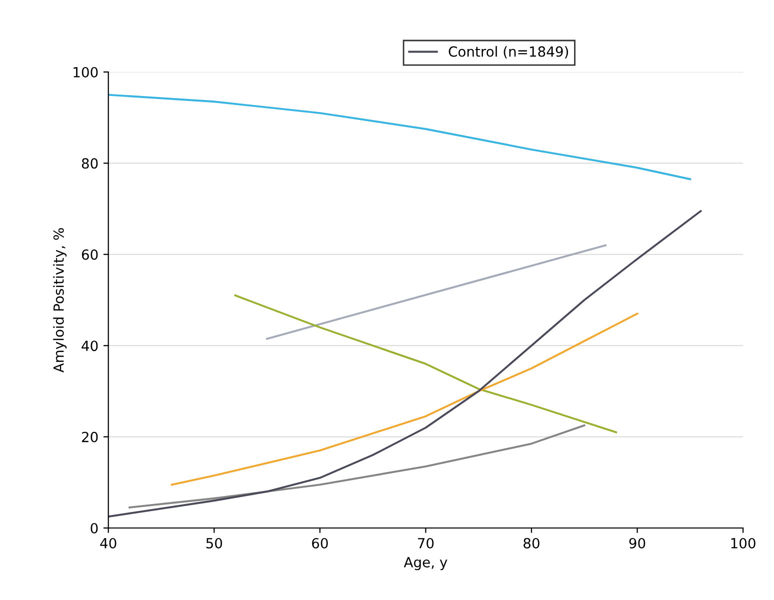  What do you see at coordinates (426, 543) in the screenshot?
I see `x-tick-label: 70` at bounding box center [426, 543].